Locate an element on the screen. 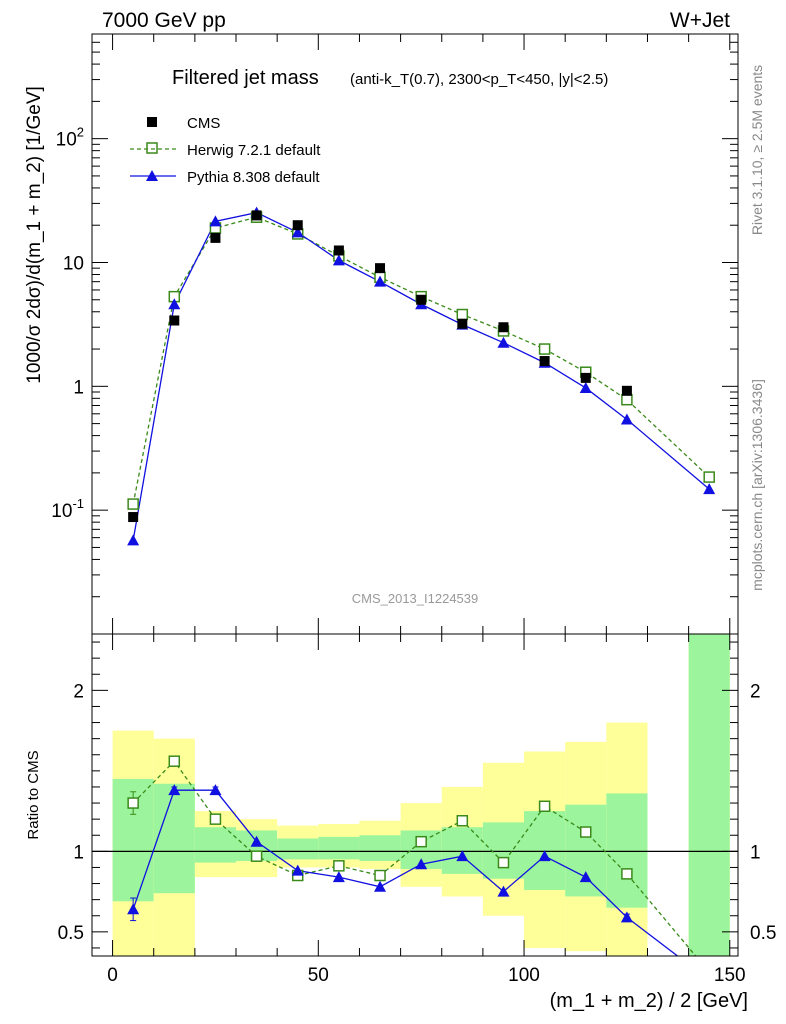  main-subtitle: (anti-k_T(0.7), 2300<p_T<450, |y|<2.5) is located at coordinates (479, 79).